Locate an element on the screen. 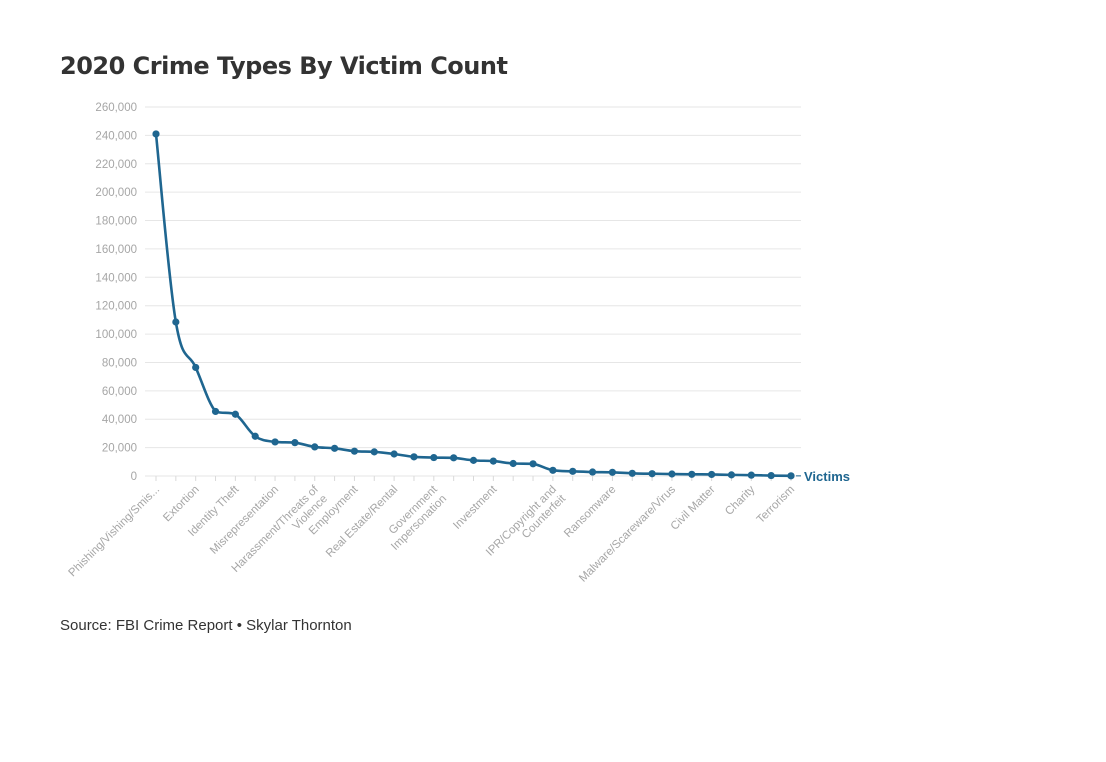 The image size is (1106, 762). y-tick-label: 160,000 is located at coordinates (116, 250).